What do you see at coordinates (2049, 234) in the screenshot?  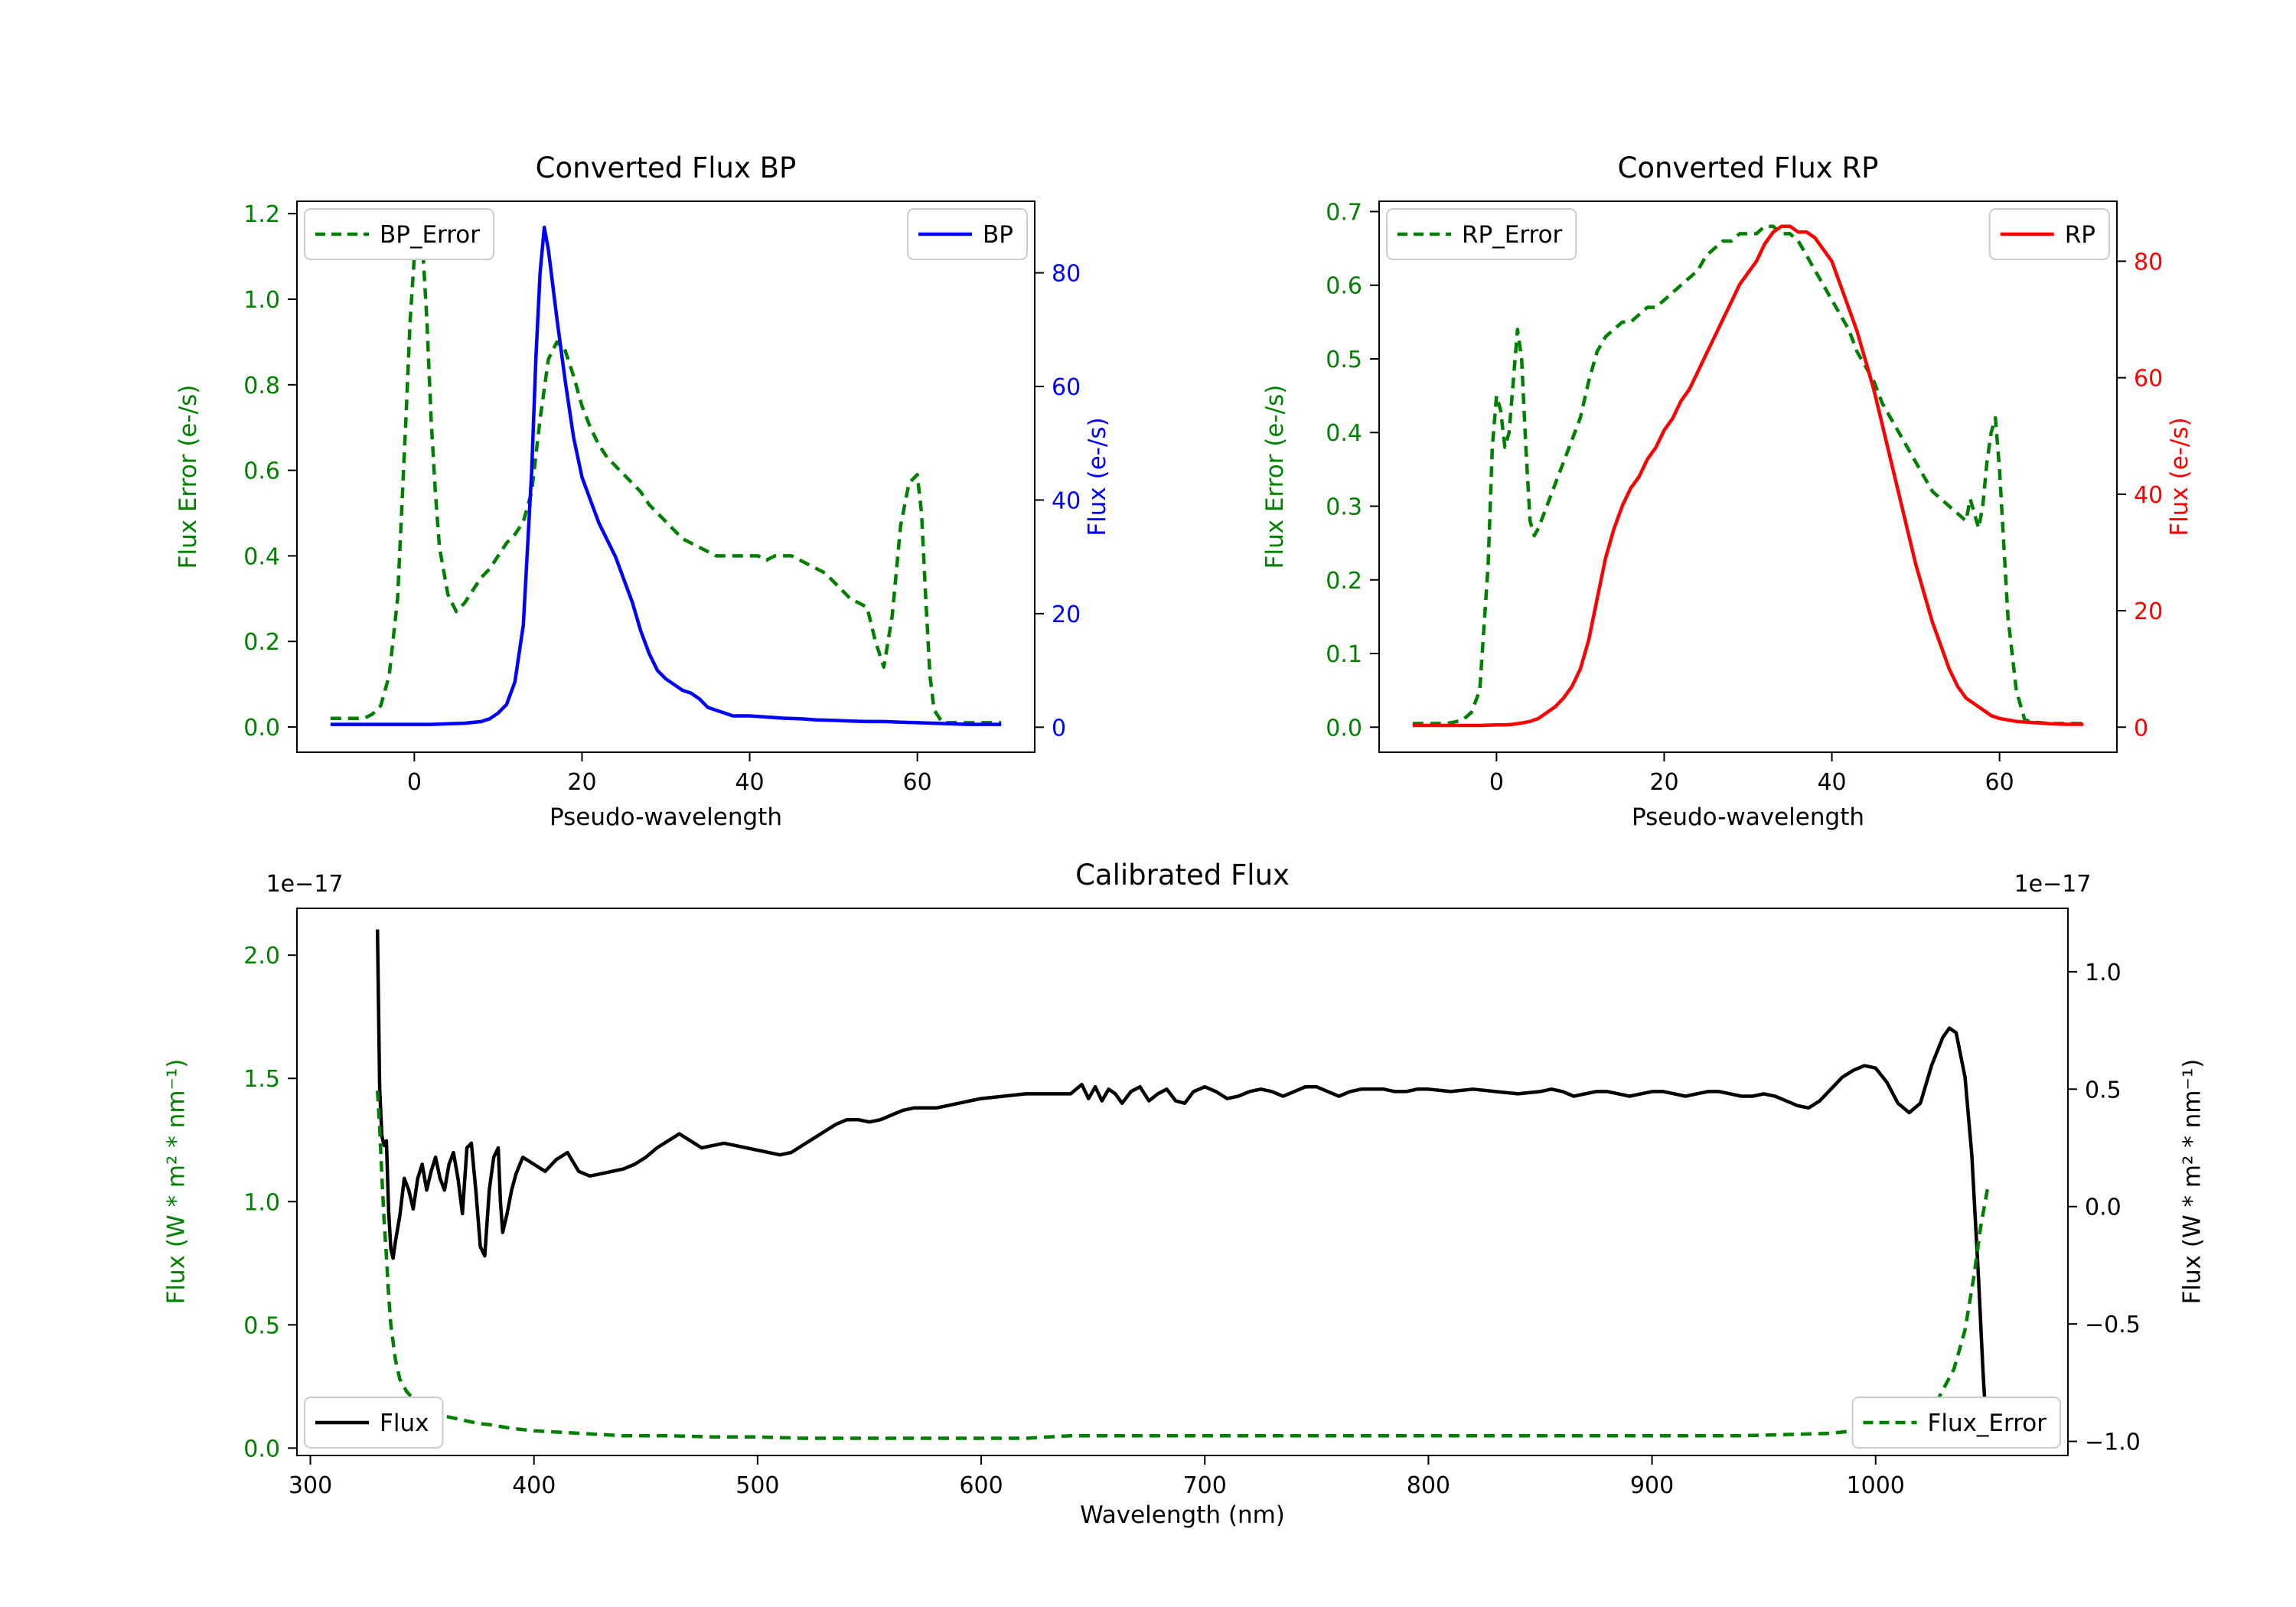 I see `legend-RP: RP` at bounding box center [2049, 234].